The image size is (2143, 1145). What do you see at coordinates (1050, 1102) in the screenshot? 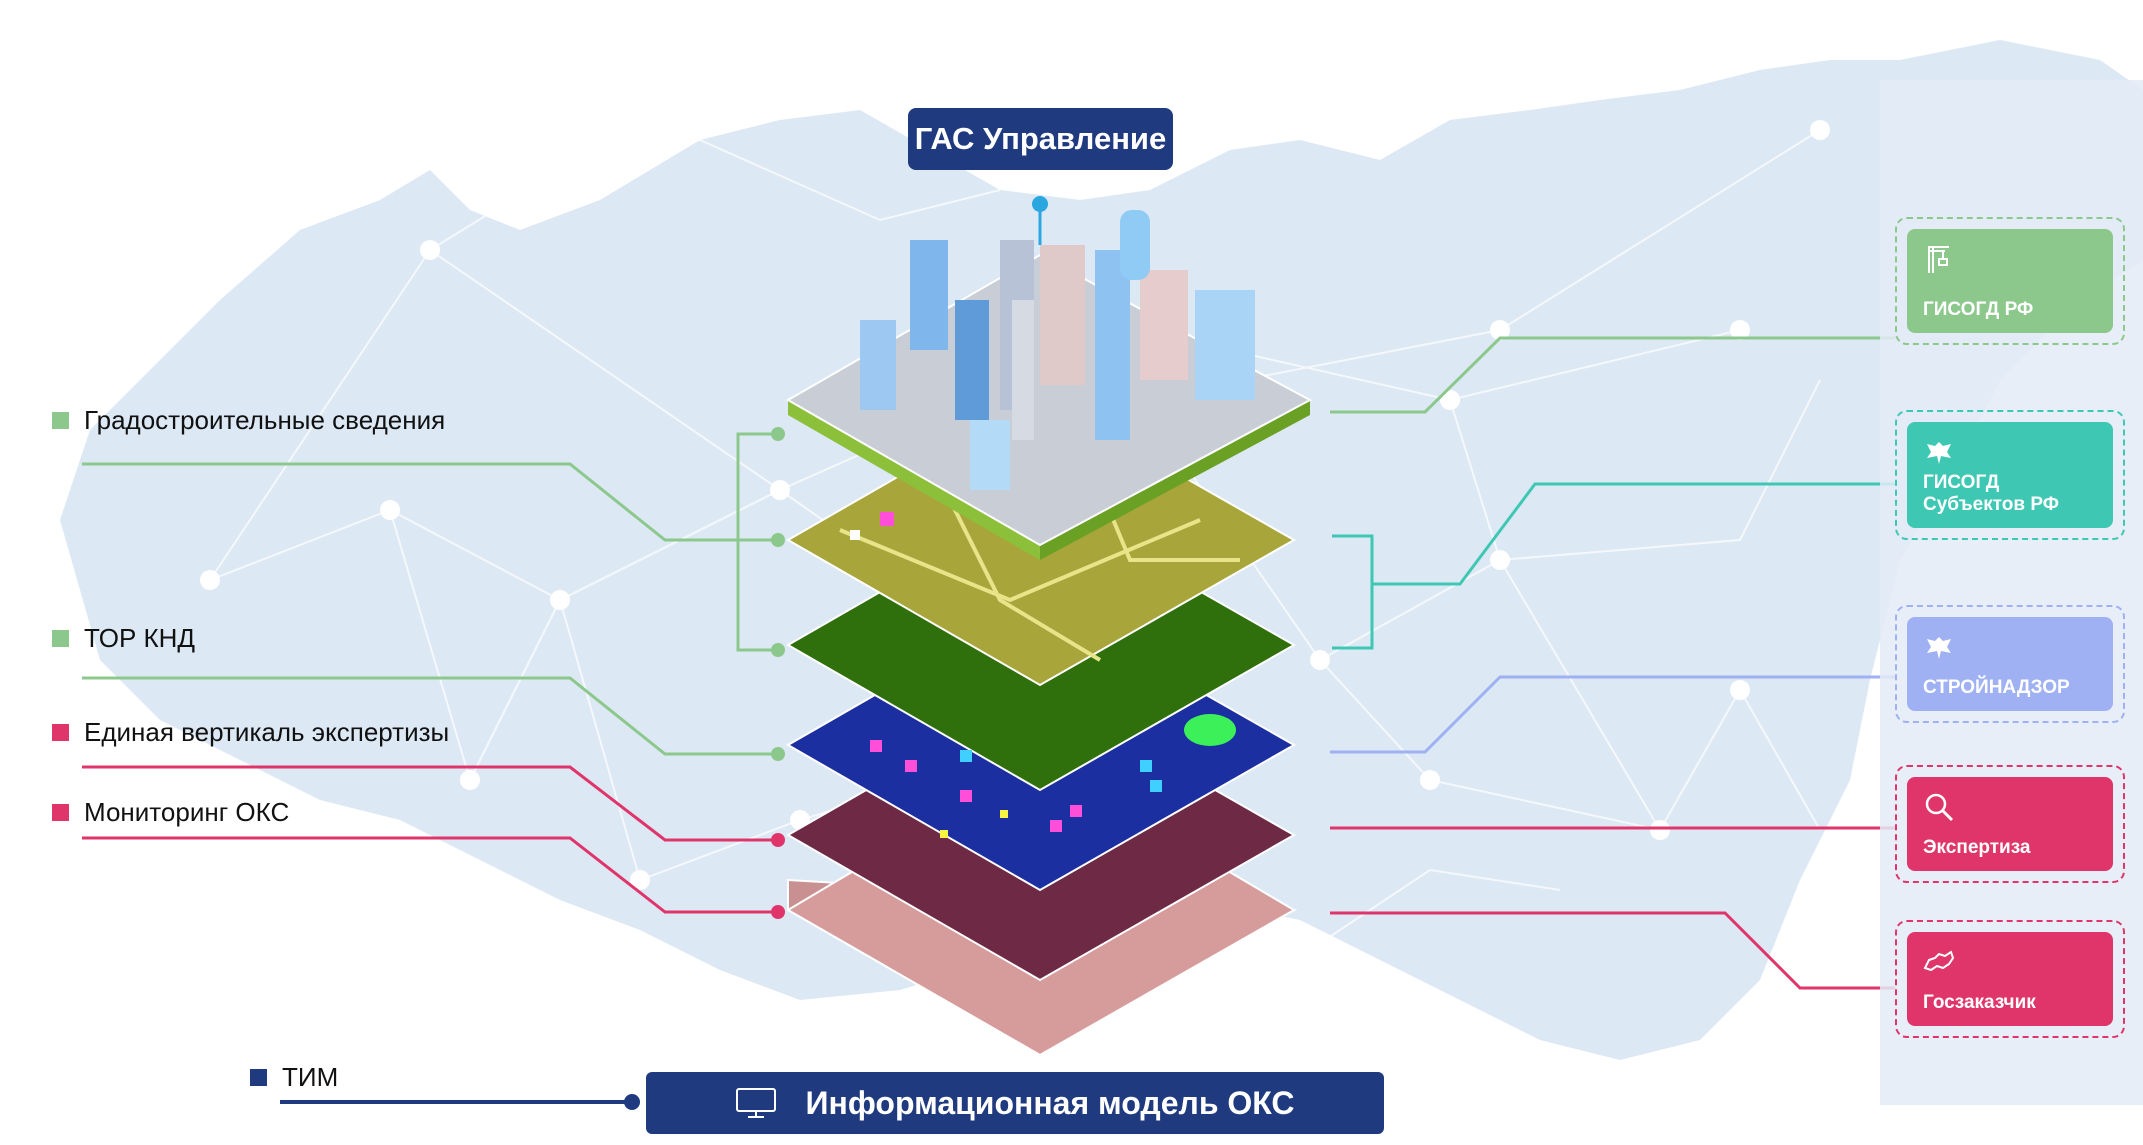
I see `info-model-title: Информационная модель ОКС` at bounding box center [1050, 1102].